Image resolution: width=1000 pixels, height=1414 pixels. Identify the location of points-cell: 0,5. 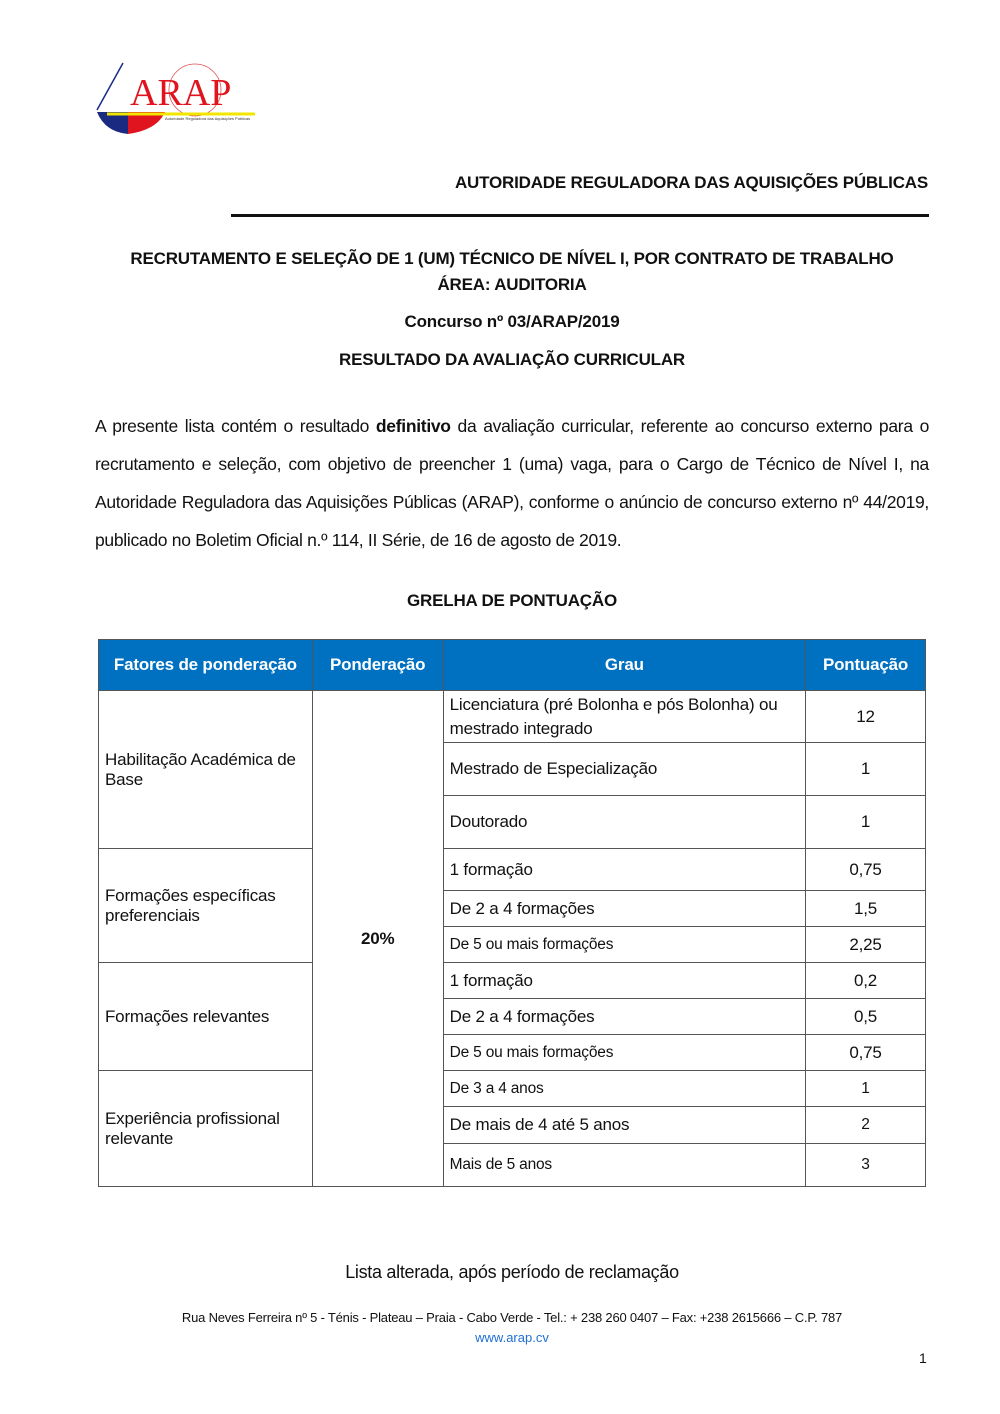
(865, 1016).